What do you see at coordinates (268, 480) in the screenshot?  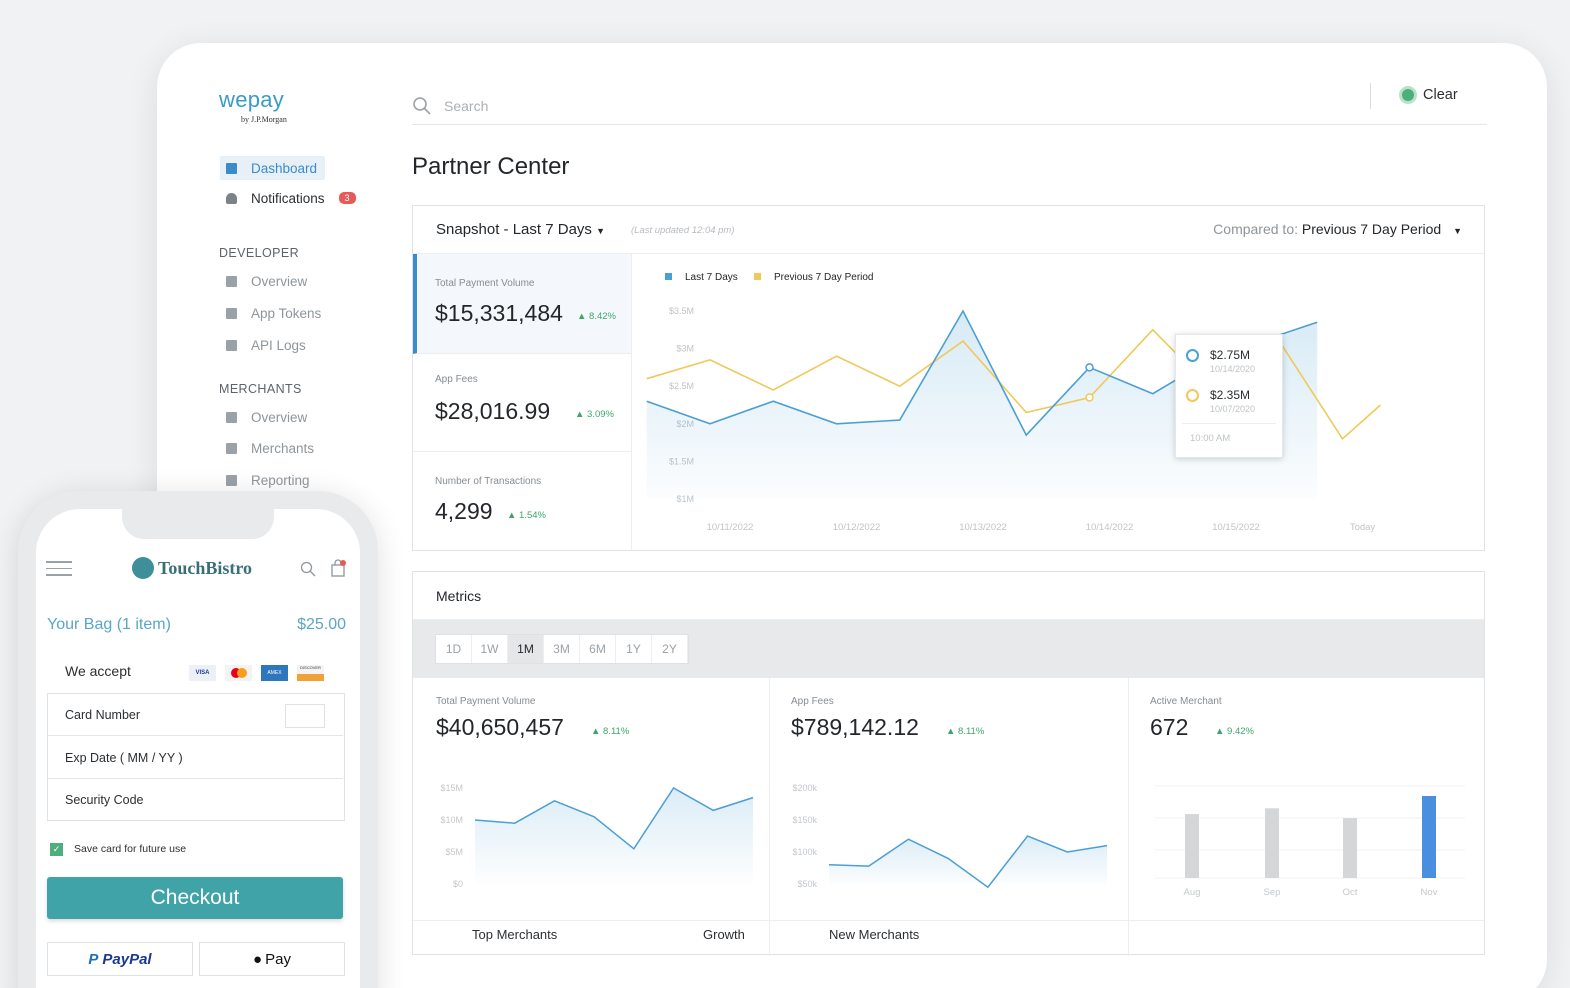 I see `sidebar-item-reporting: Reporting` at bounding box center [268, 480].